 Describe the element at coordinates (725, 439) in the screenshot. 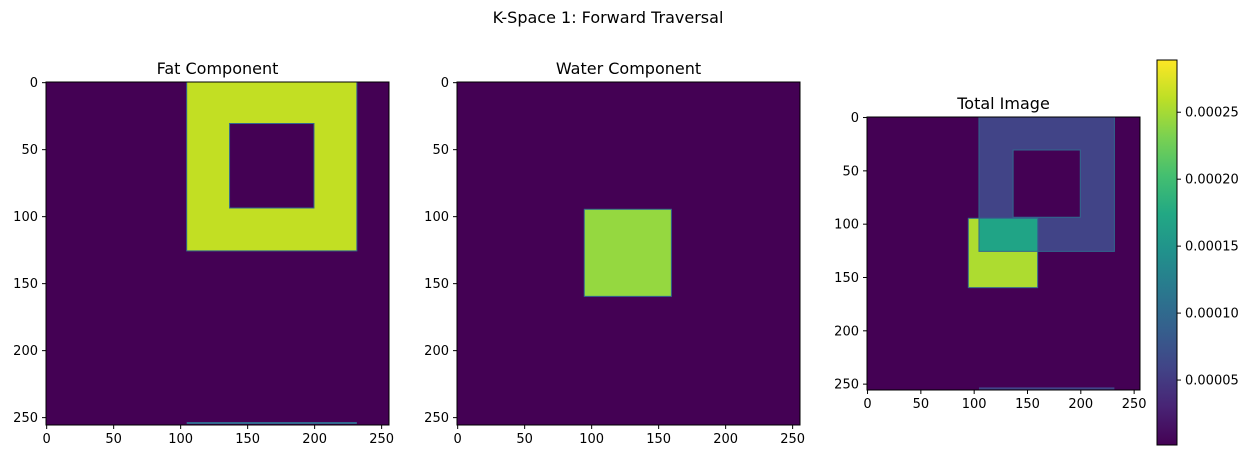

I see `water-xtick-label-200: 200` at that location.